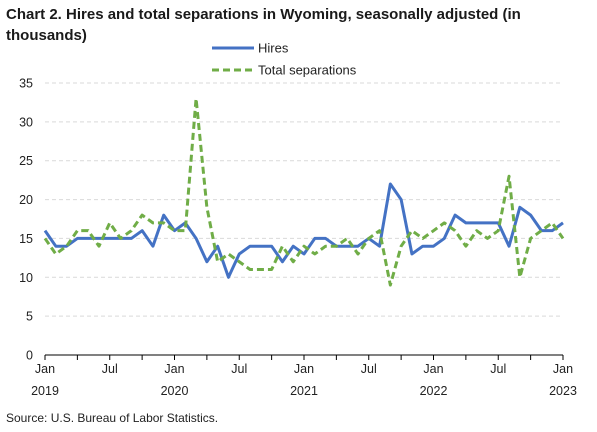 The image size is (597, 432). What do you see at coordinates (26, 84) in the screenshot?
I see `y-tick-label: 35` at bounding box center [26, 84].